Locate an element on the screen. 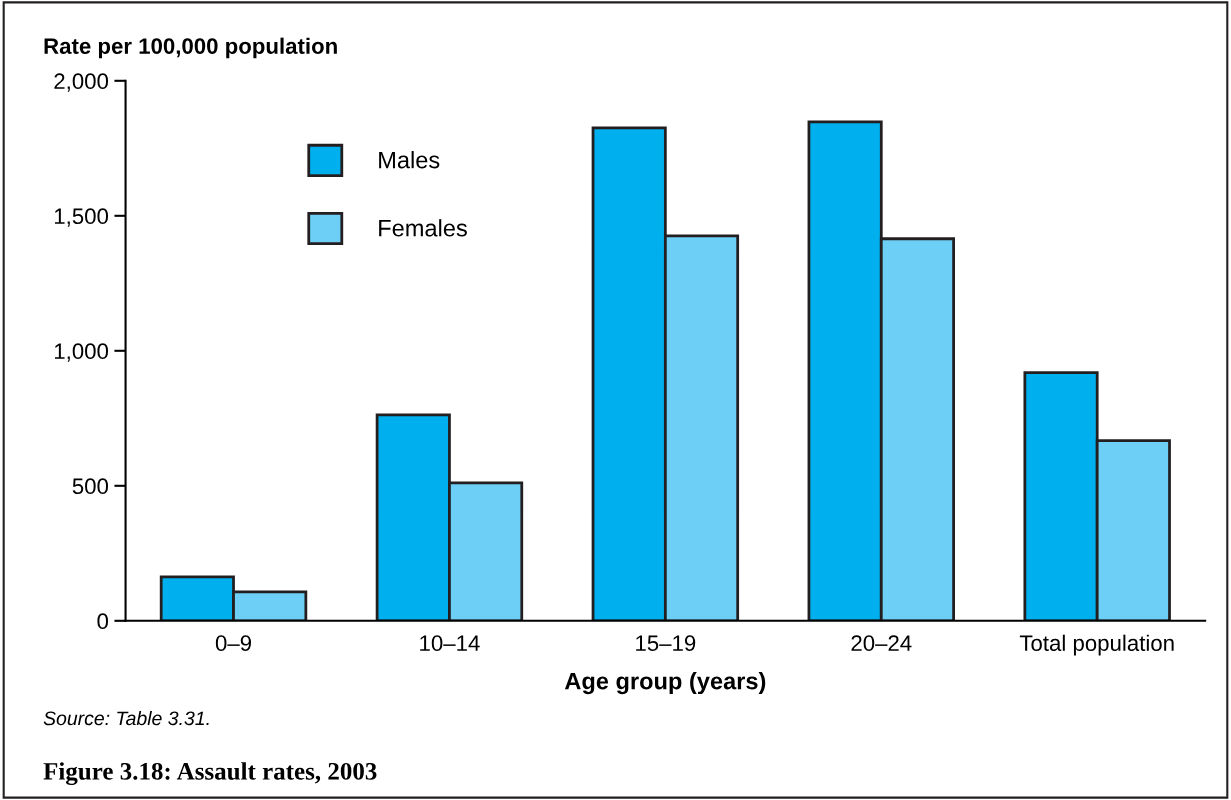 The width and height of the screenshot is (1231, 800). y-tick-label: 1,000 is located at coordinates (81, 352).